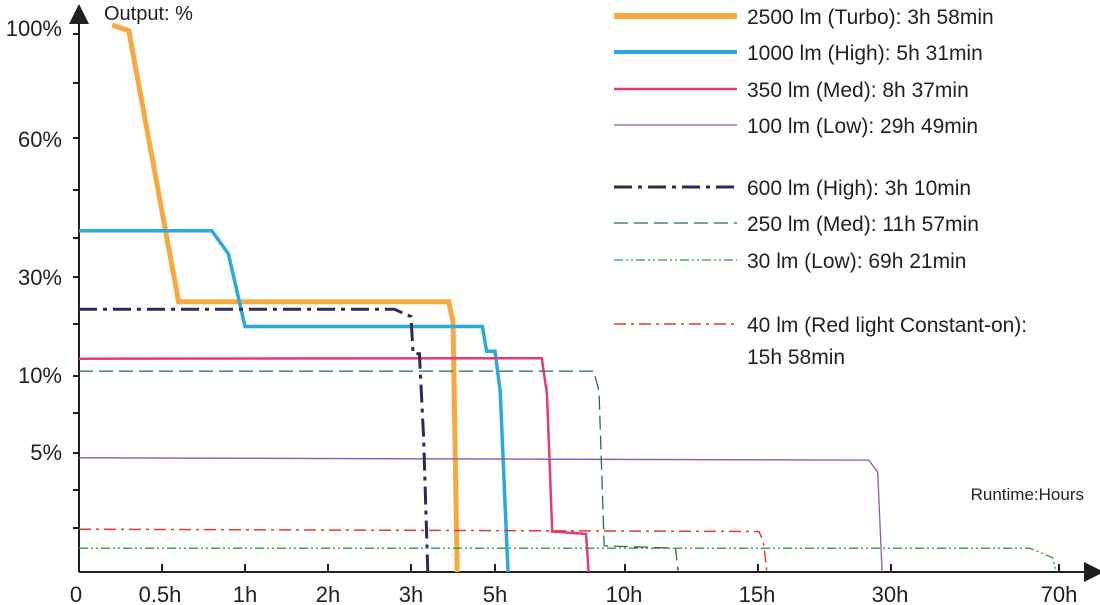 This screenshot has height=605, width=1100. What do you see at coordinates (411, 593) in the screenshot?
I see `x-tick-label-3h: 3h` at bounding box center [411, 593].